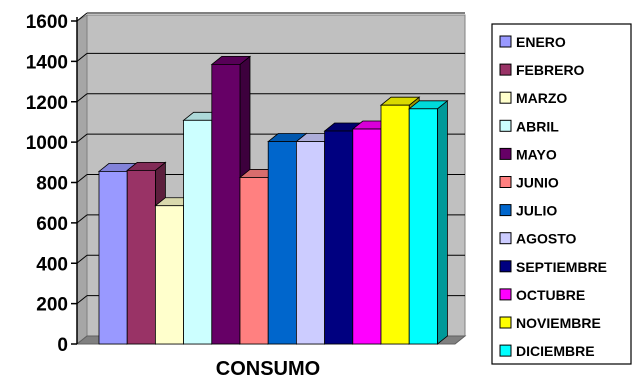 This screenshot has width=634, height=381. Describe the element at coordinates (561, 267) in the screenshot. I see `legend-label: SEPTIEMBRE` at that location.